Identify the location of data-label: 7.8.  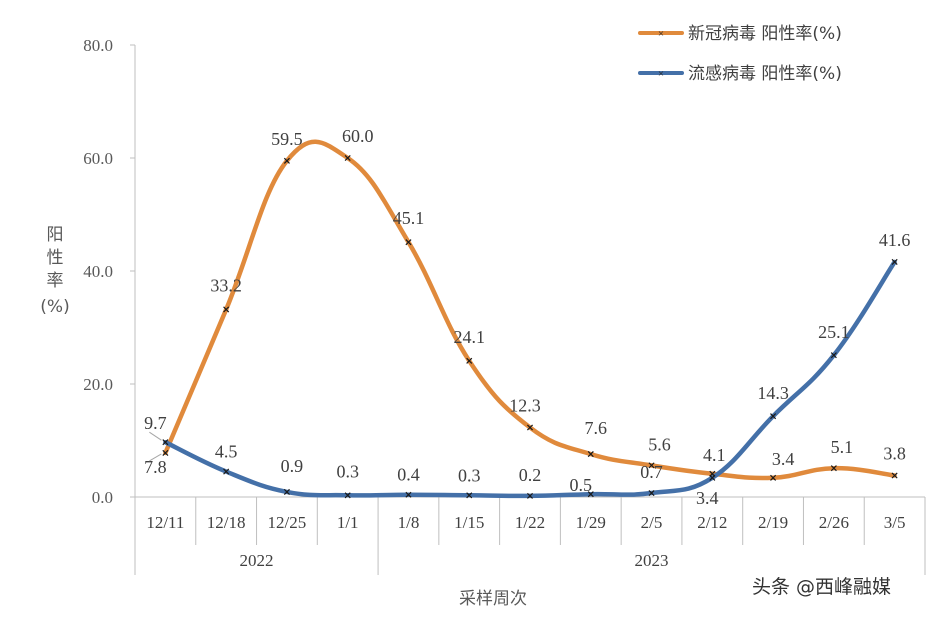
(155, 467).